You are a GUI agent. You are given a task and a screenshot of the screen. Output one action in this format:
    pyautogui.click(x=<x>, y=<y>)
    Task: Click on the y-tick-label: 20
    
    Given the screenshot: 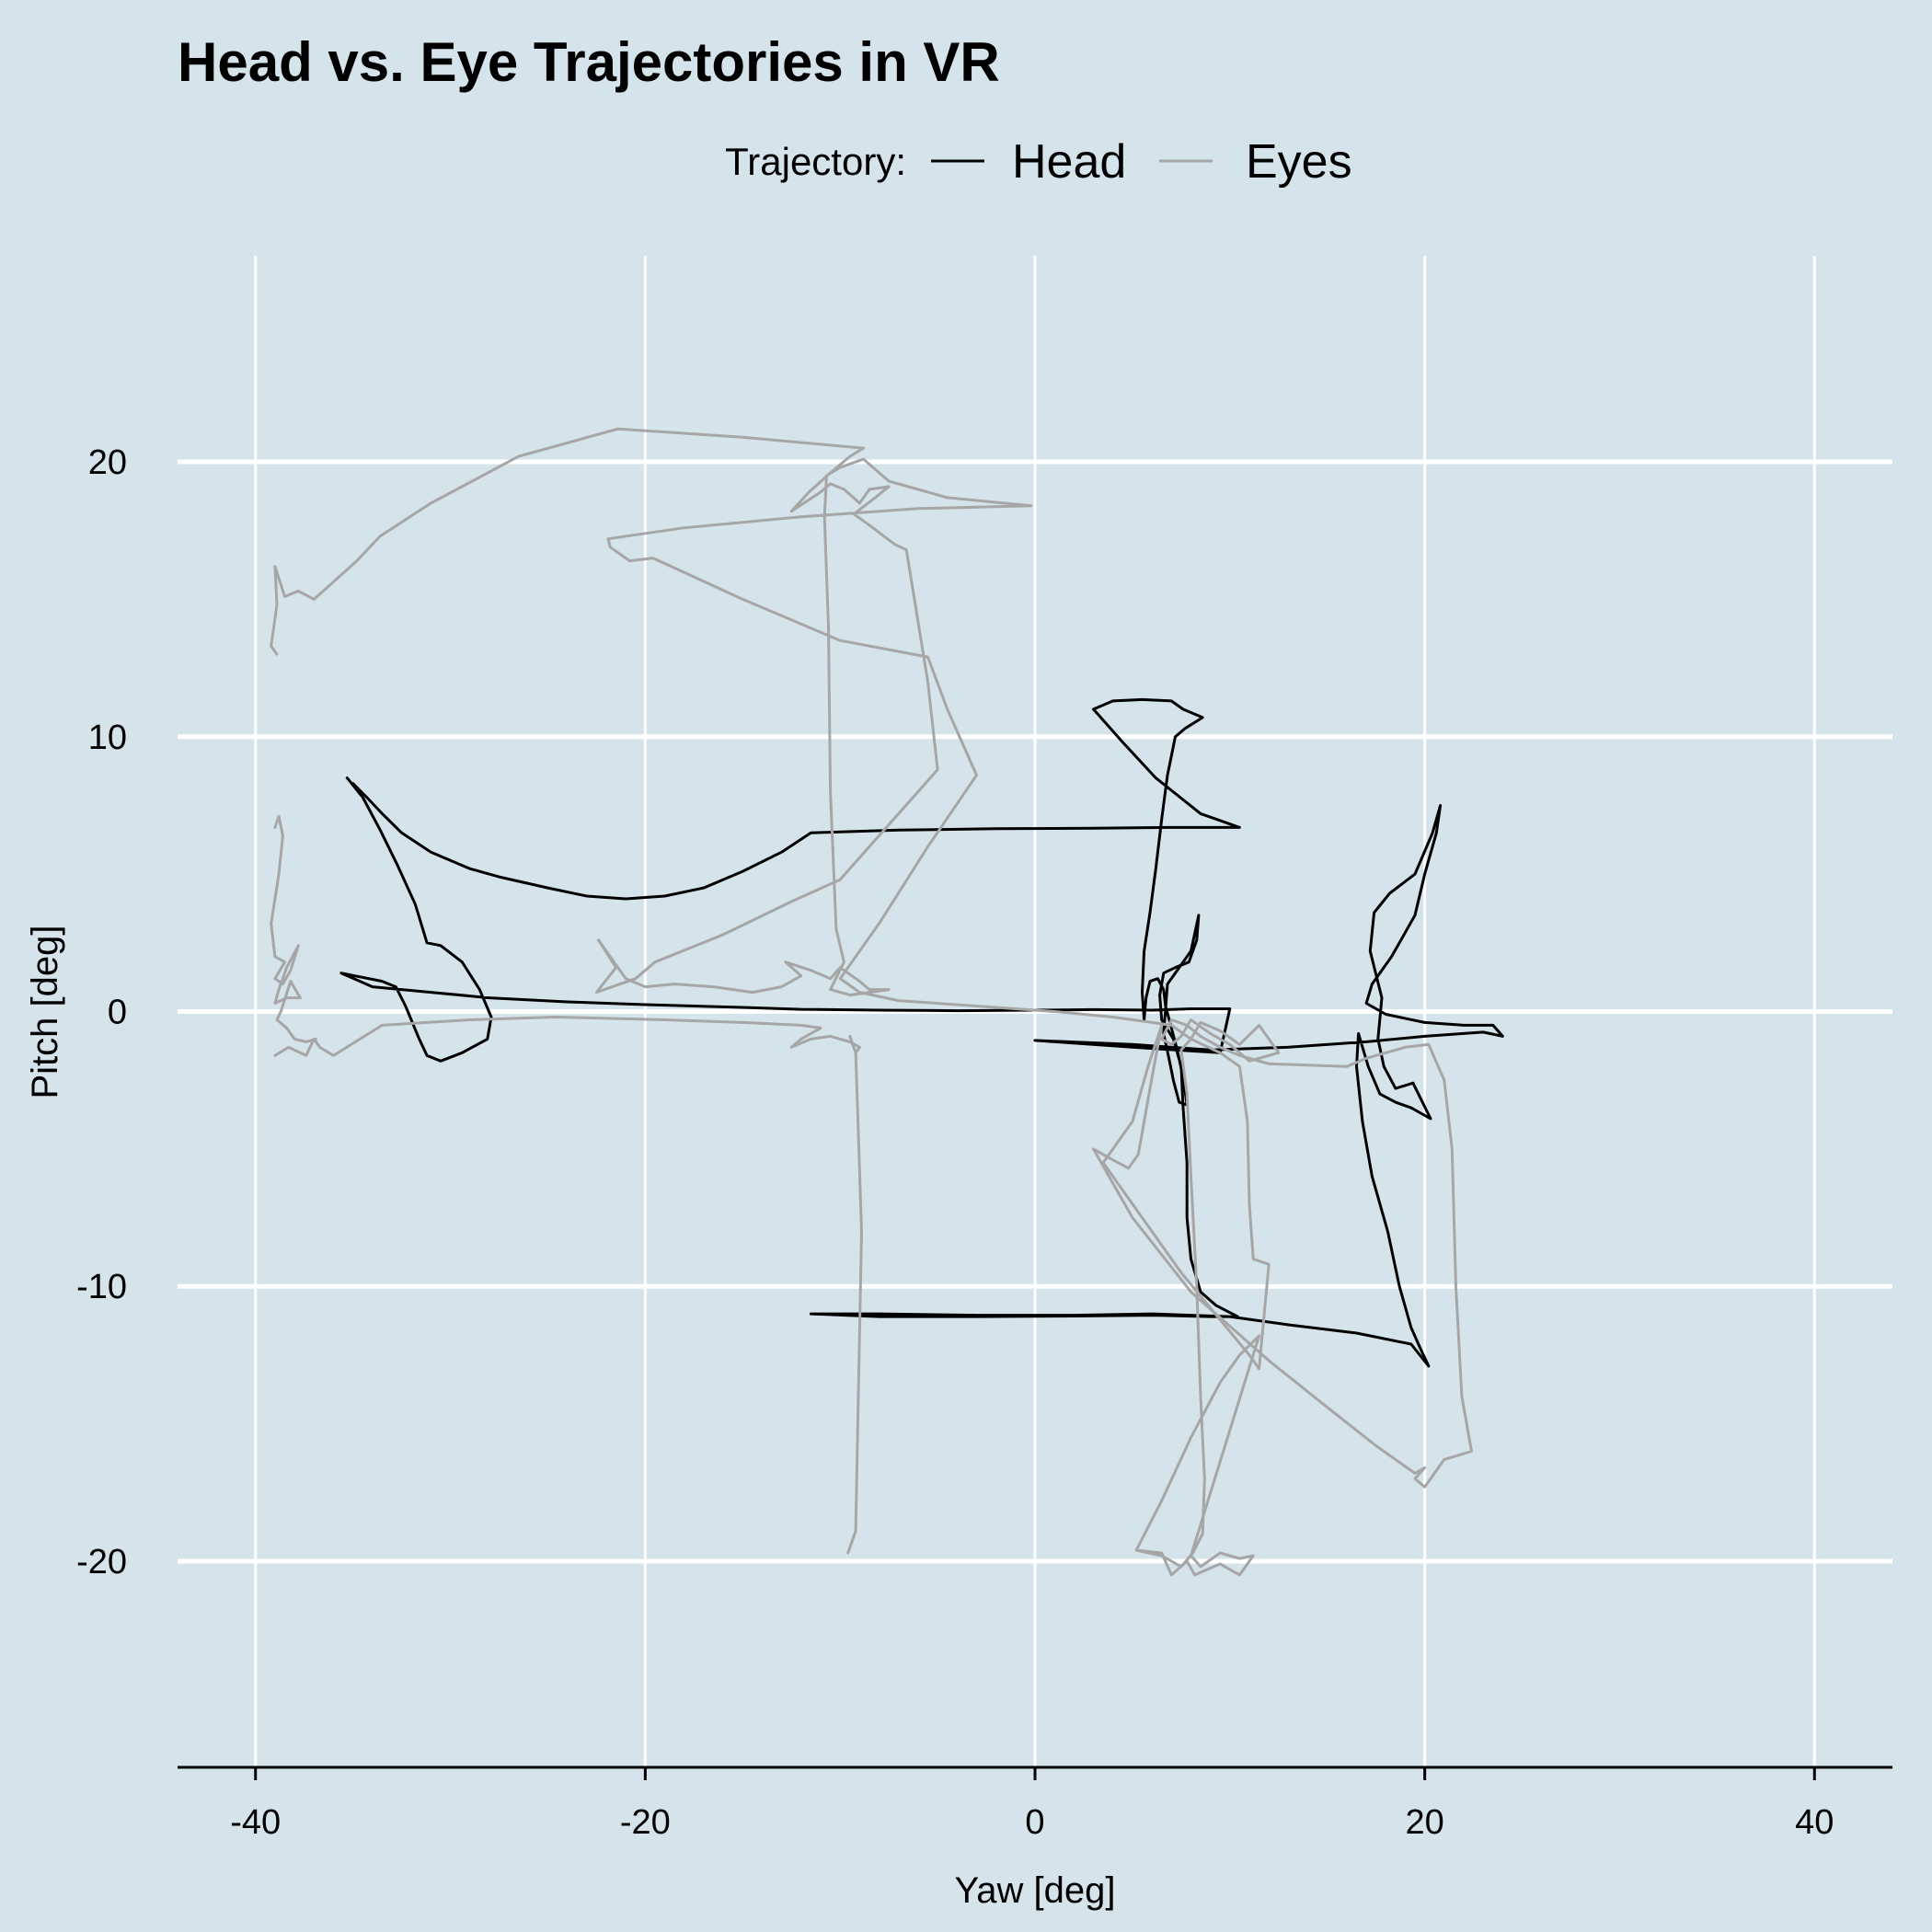 What is the action you would take?
    pyautogui.click(x=107, y=462)
    